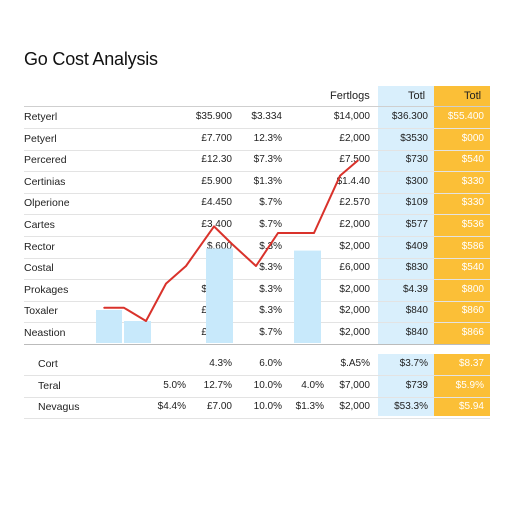  I want to click on total-column-highlight, so click(406, 251).